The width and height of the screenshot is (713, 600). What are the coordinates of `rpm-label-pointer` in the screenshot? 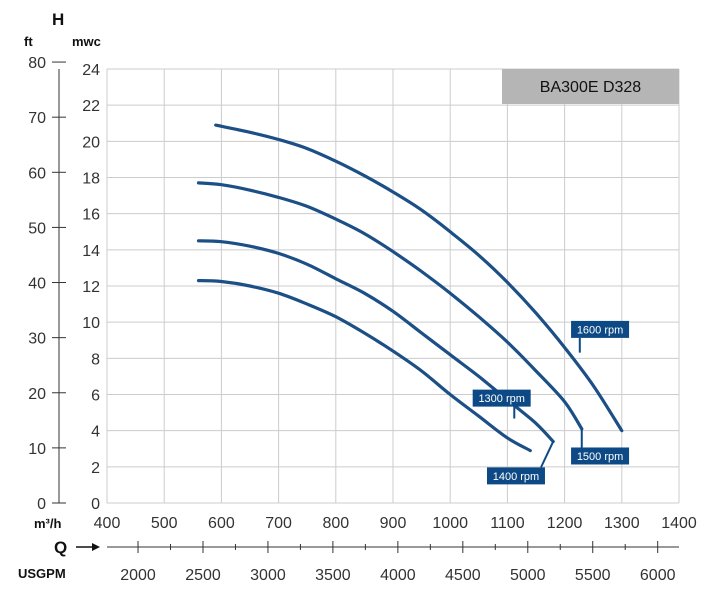 It's located at (547, 454).